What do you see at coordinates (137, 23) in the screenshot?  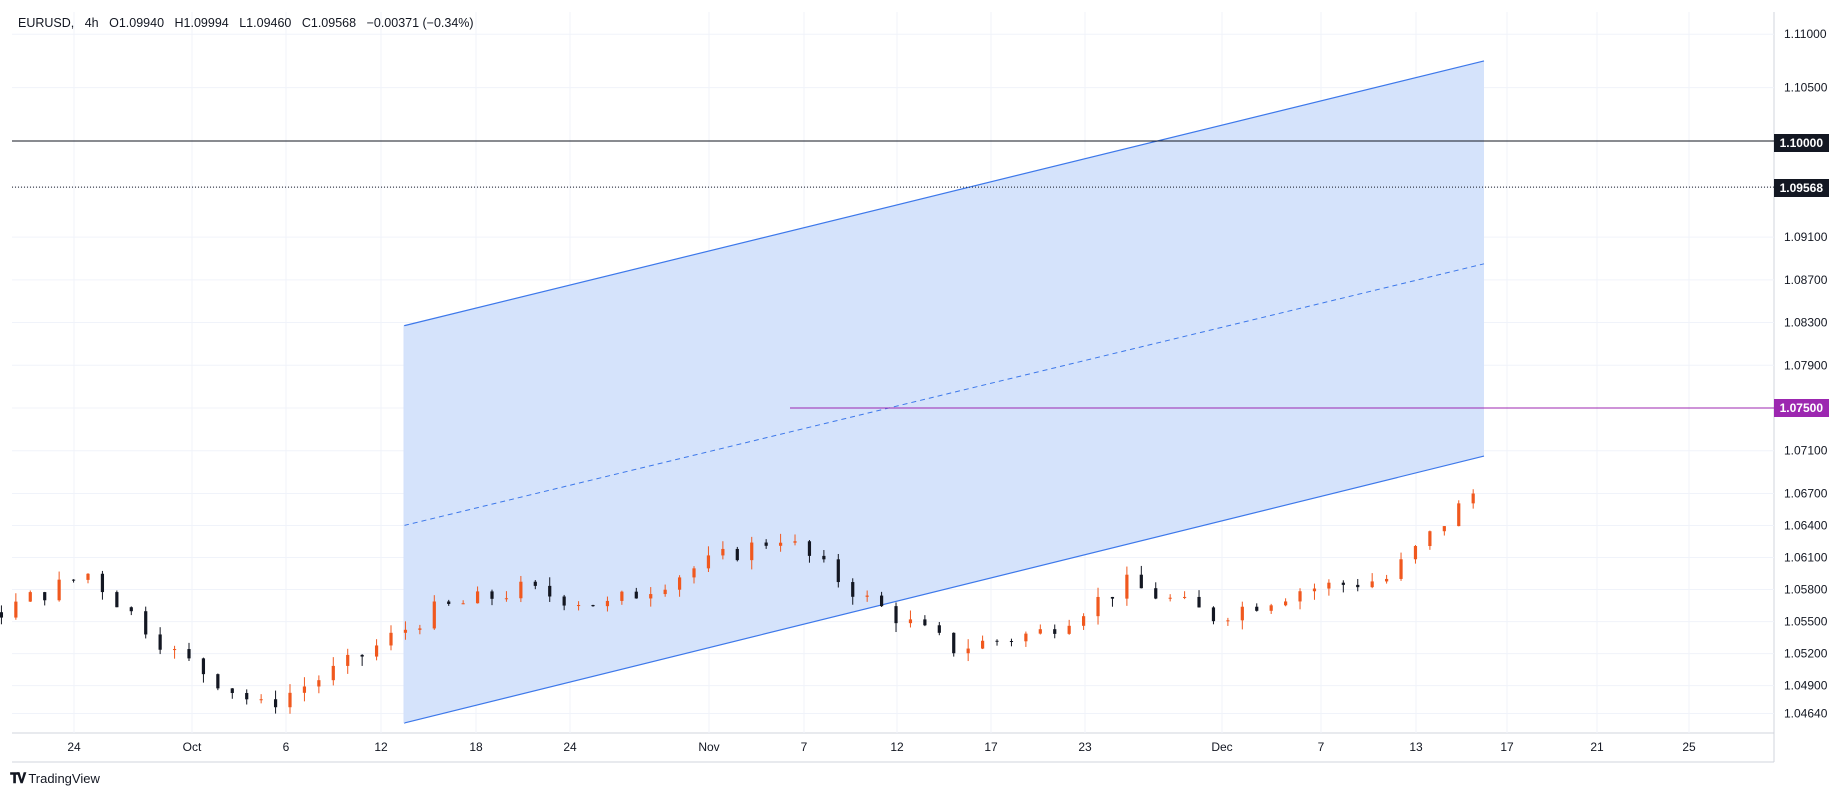 I see `legend-open: O1.09940` at bounding box center [137, 23].